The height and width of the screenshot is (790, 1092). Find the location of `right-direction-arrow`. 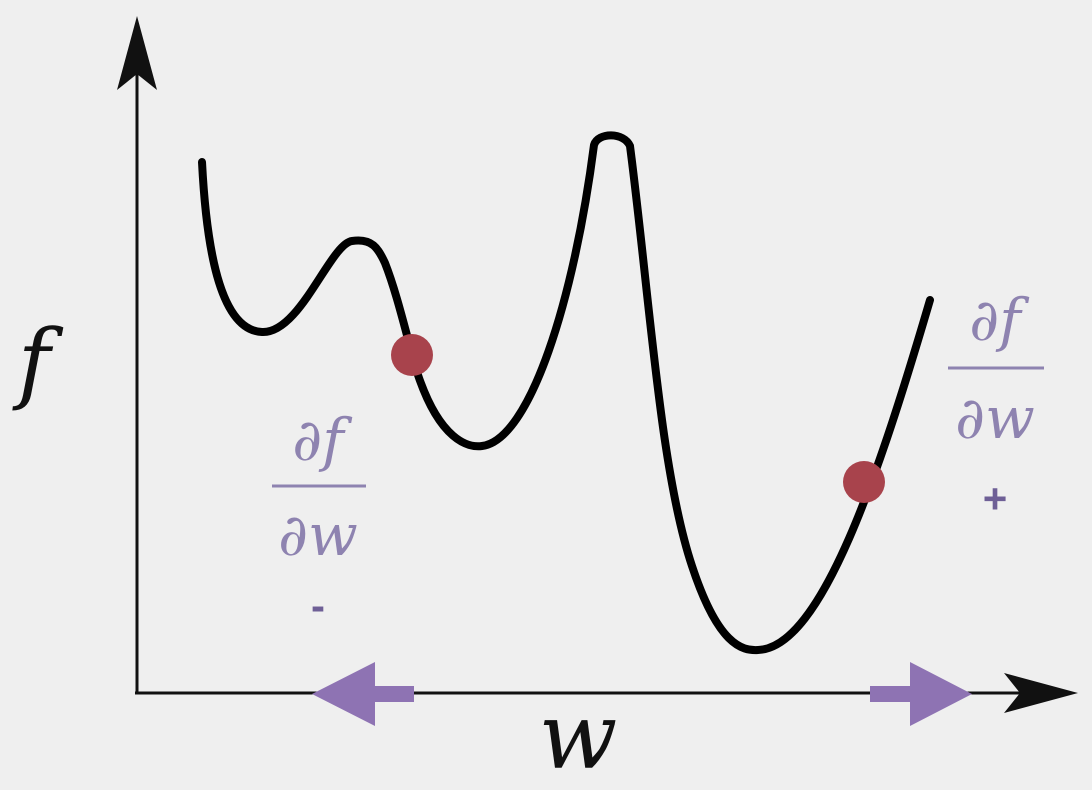

right-direction-arrow is located at coordinates (921, 694).